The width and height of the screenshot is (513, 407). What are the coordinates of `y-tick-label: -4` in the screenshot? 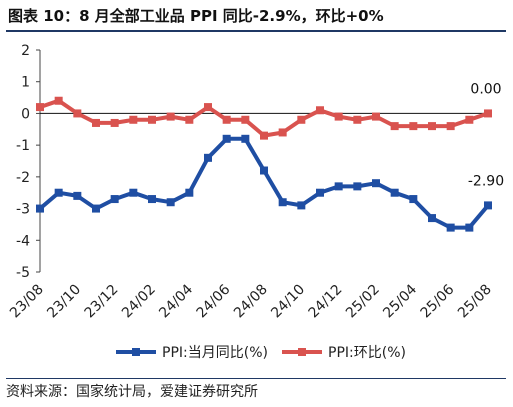 It's located at (23, 241).